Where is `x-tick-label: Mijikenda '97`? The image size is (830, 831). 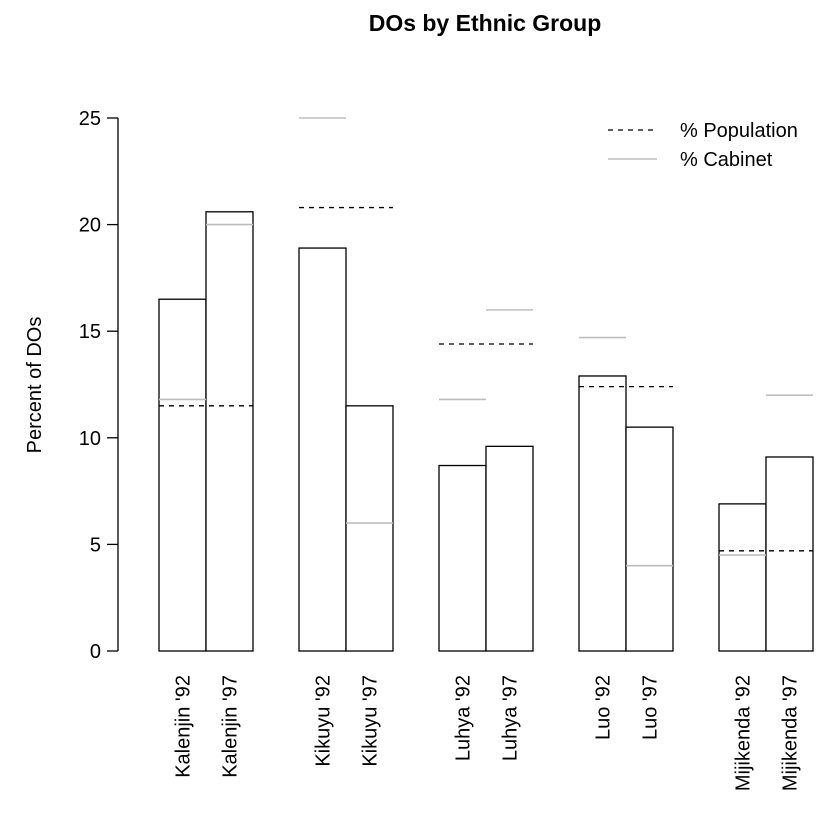 x-tick-label: Mijikenda '97 is located at coordinates (791, 733).